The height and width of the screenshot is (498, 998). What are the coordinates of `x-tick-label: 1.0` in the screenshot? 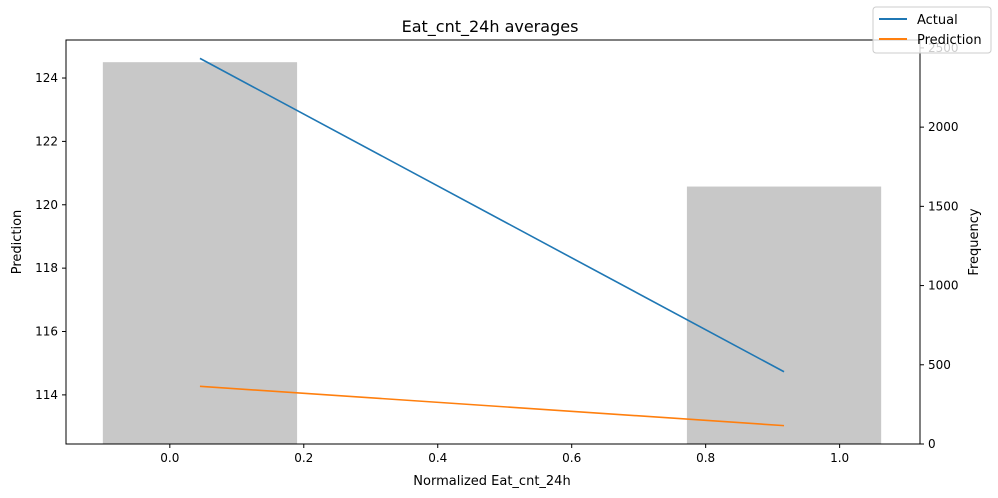 It's located at (839, 458).